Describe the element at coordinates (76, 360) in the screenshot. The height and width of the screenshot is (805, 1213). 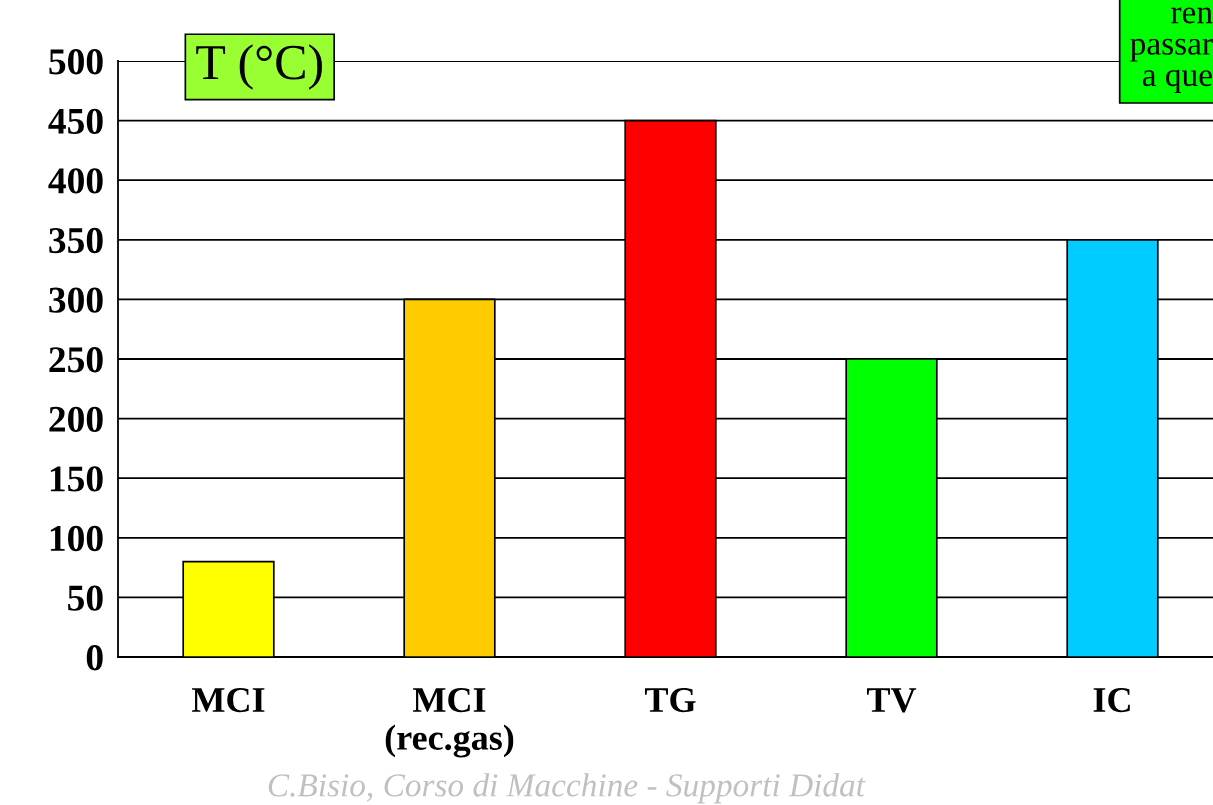
I see `y-tick-label: 250` at that location.